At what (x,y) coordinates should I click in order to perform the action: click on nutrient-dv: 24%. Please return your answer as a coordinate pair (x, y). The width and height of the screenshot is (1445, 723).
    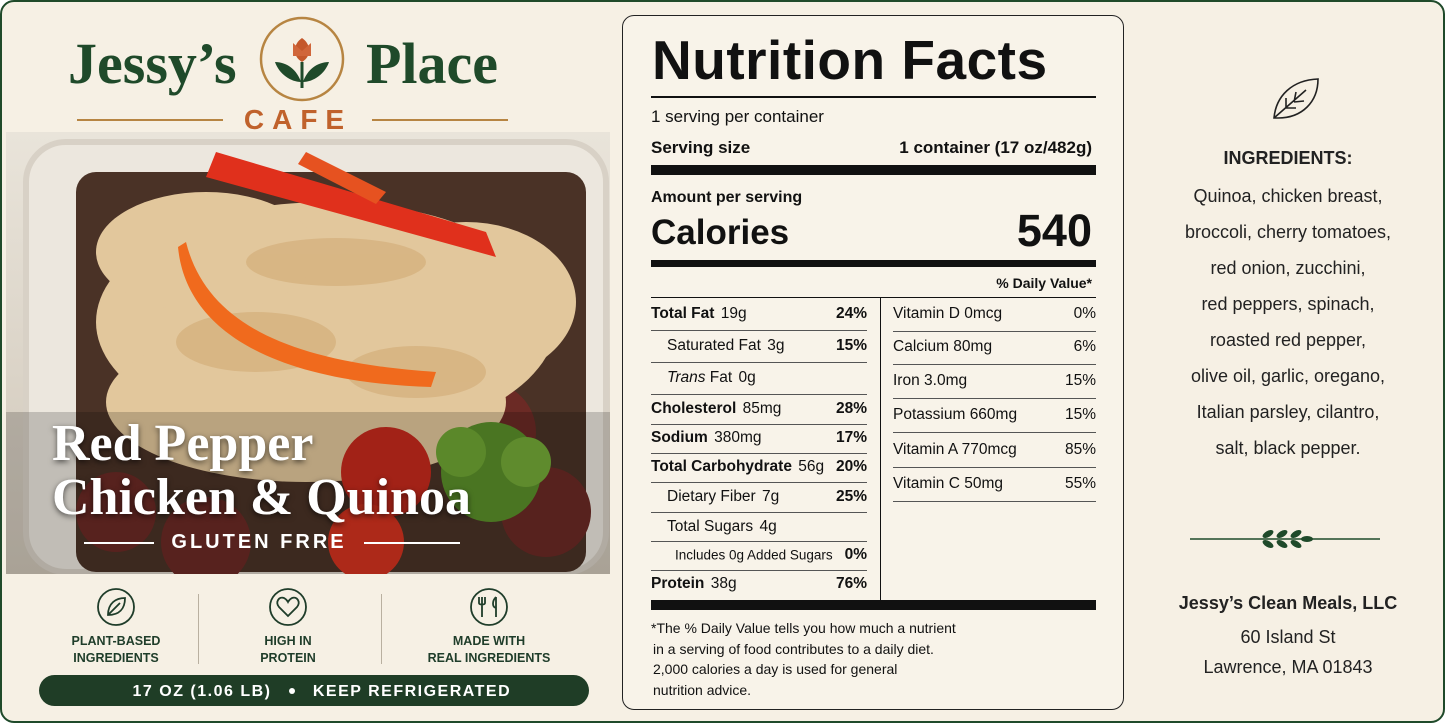
    Looking at the image, I should click on (851, 313).